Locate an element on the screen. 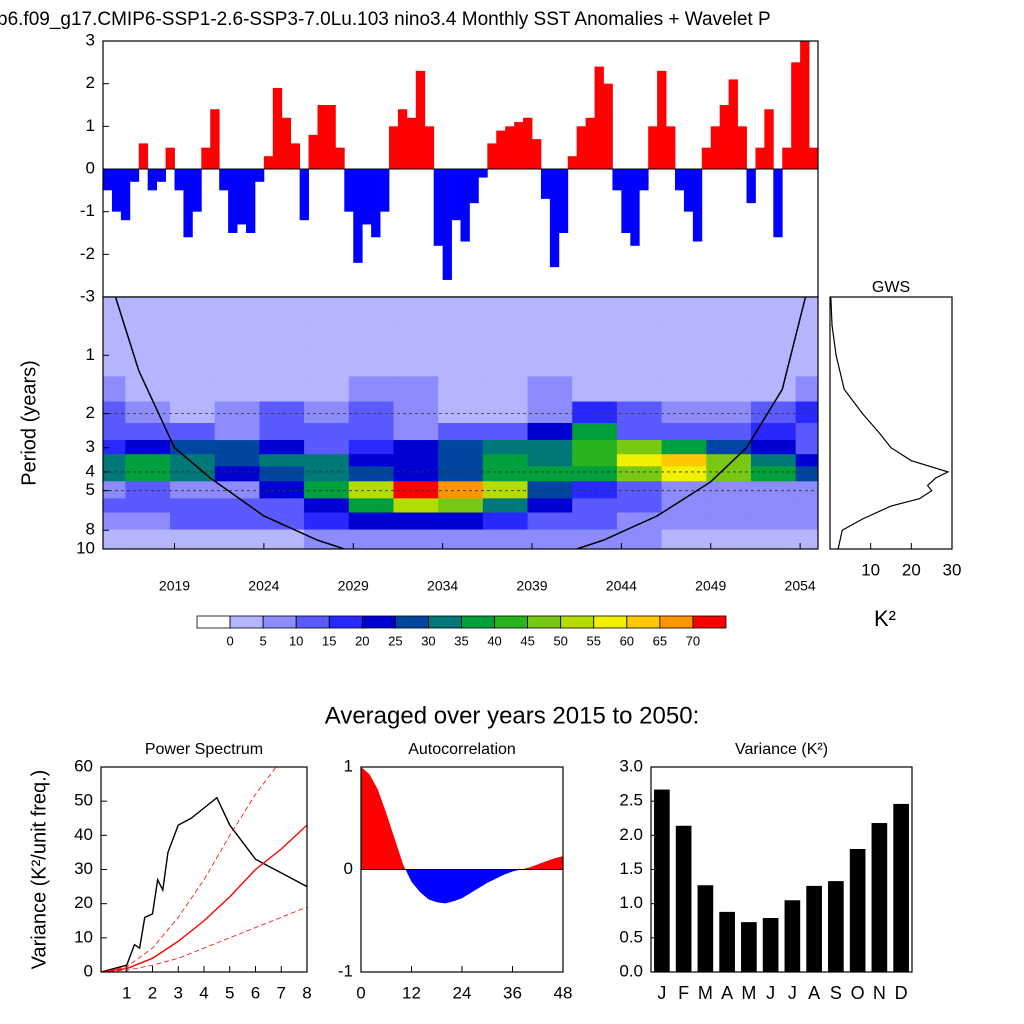  x-axis-label: K² is located at coordinates (885, 618).